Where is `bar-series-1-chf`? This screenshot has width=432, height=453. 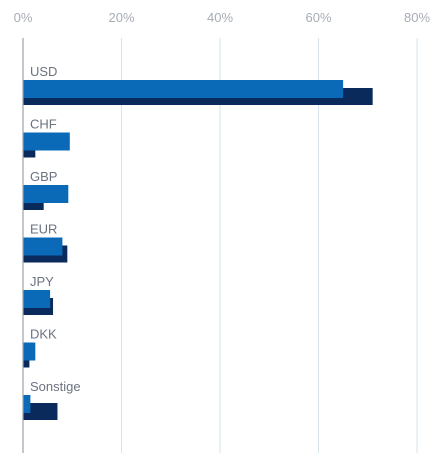 bar-series-1-chf is located at coordinates (46, 141).